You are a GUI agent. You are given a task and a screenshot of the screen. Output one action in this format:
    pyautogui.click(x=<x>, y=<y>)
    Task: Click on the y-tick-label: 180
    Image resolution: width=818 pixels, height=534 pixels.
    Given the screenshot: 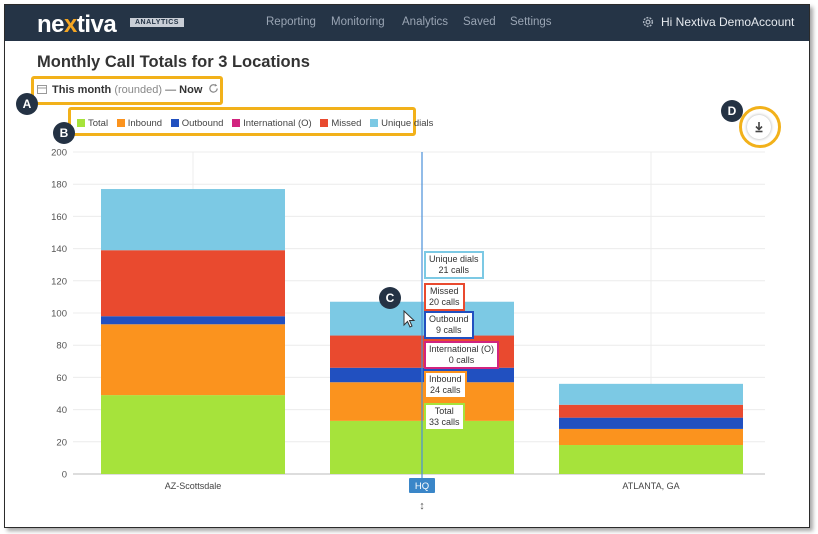 What is the action you would take?
    pyautogui.click(x=59, y=185)
    